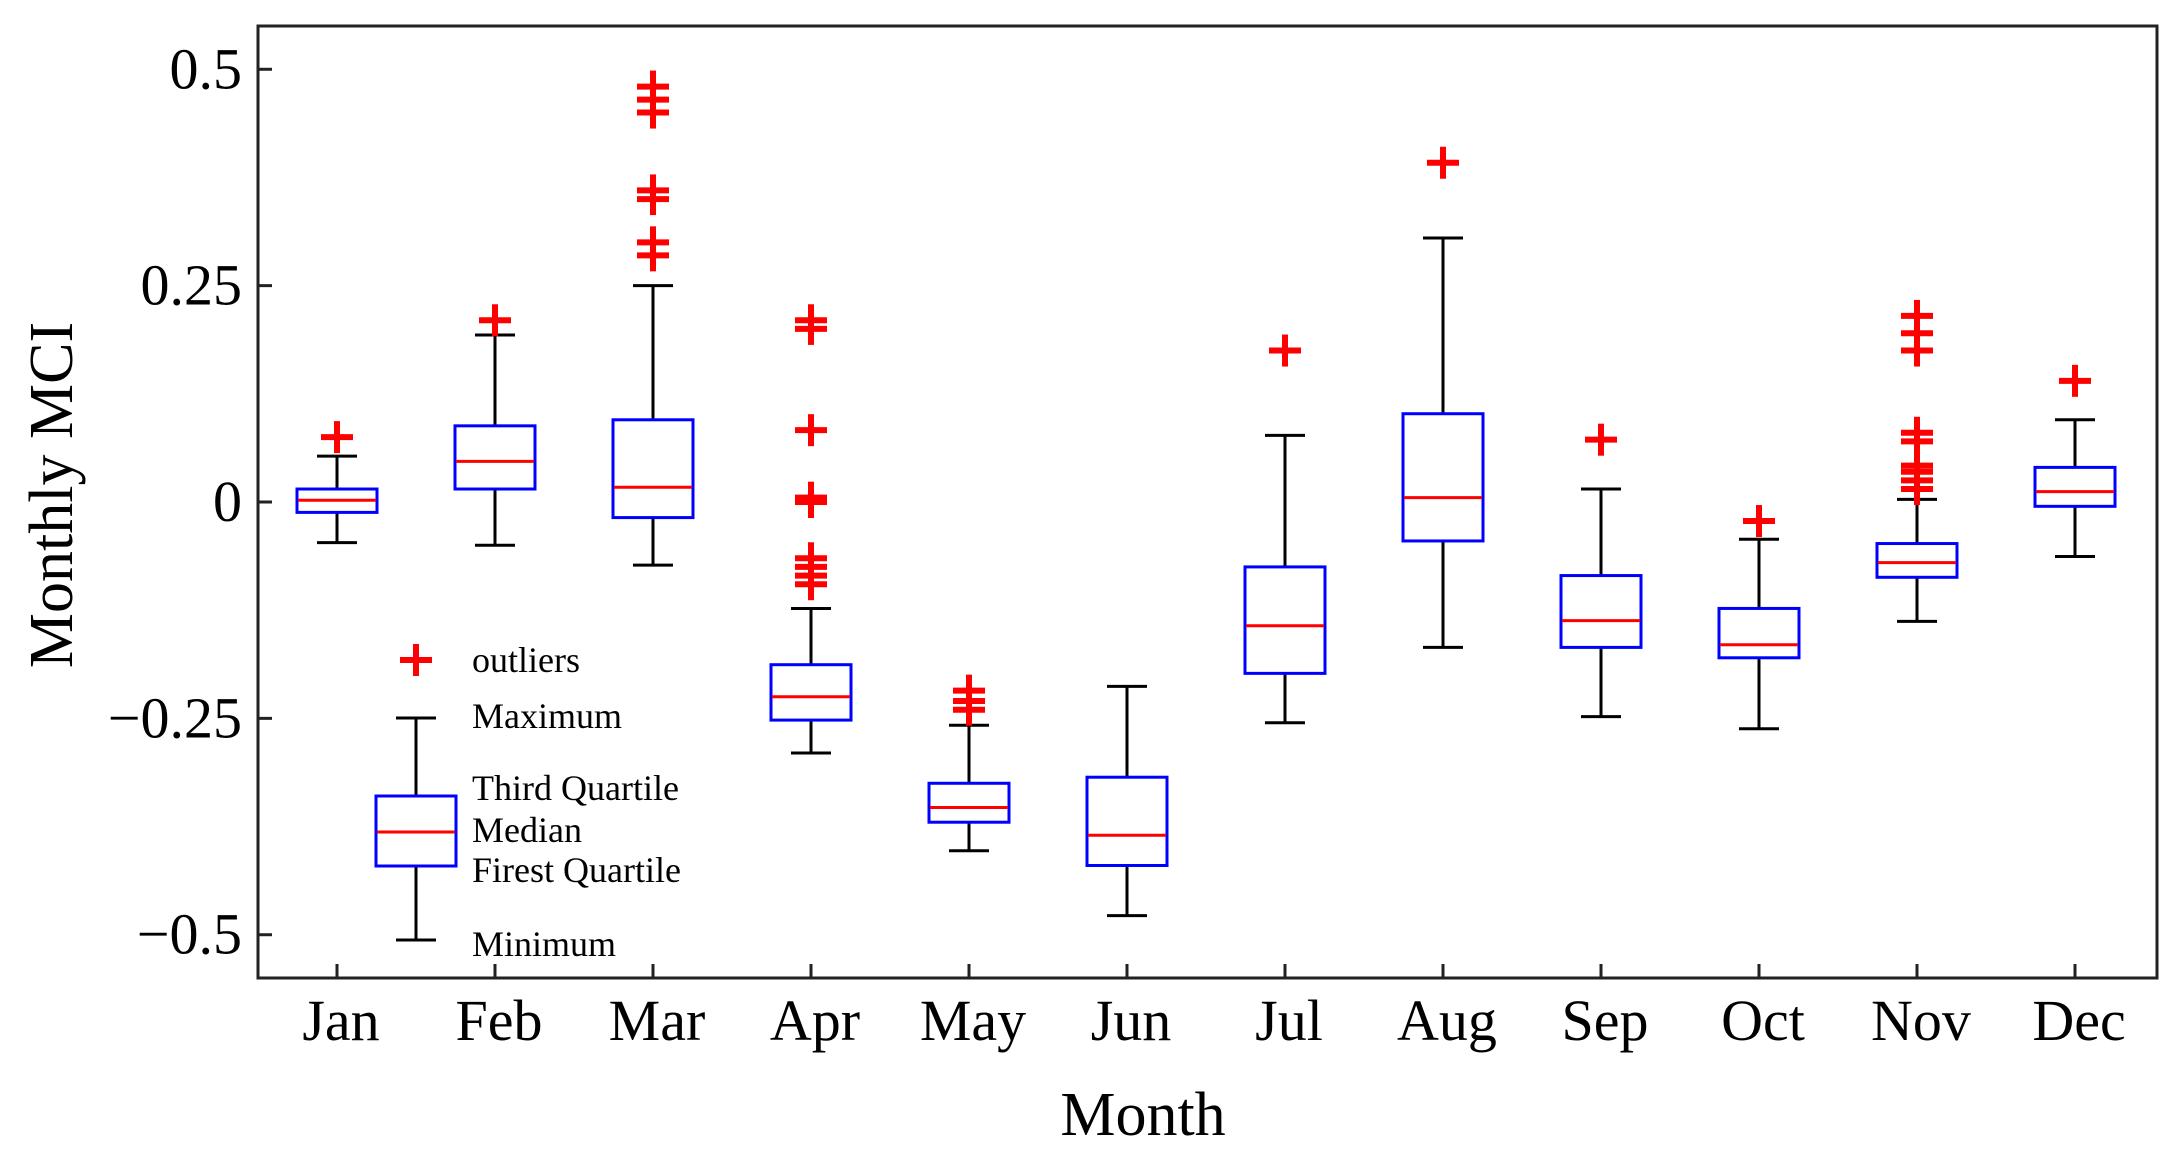 The height and width of the screenshot is (1161, 2176). Describe the element at coordinates (653, 469) in the screenshot. I see `iqr-box-mar` at that location.